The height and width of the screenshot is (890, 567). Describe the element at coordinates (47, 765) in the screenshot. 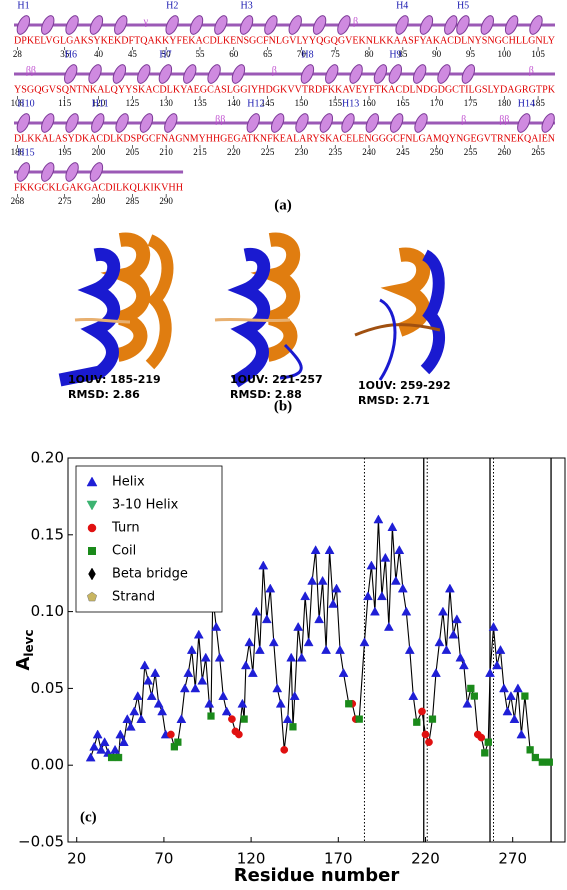

I see `y-tick-label: 0.00` at that location.